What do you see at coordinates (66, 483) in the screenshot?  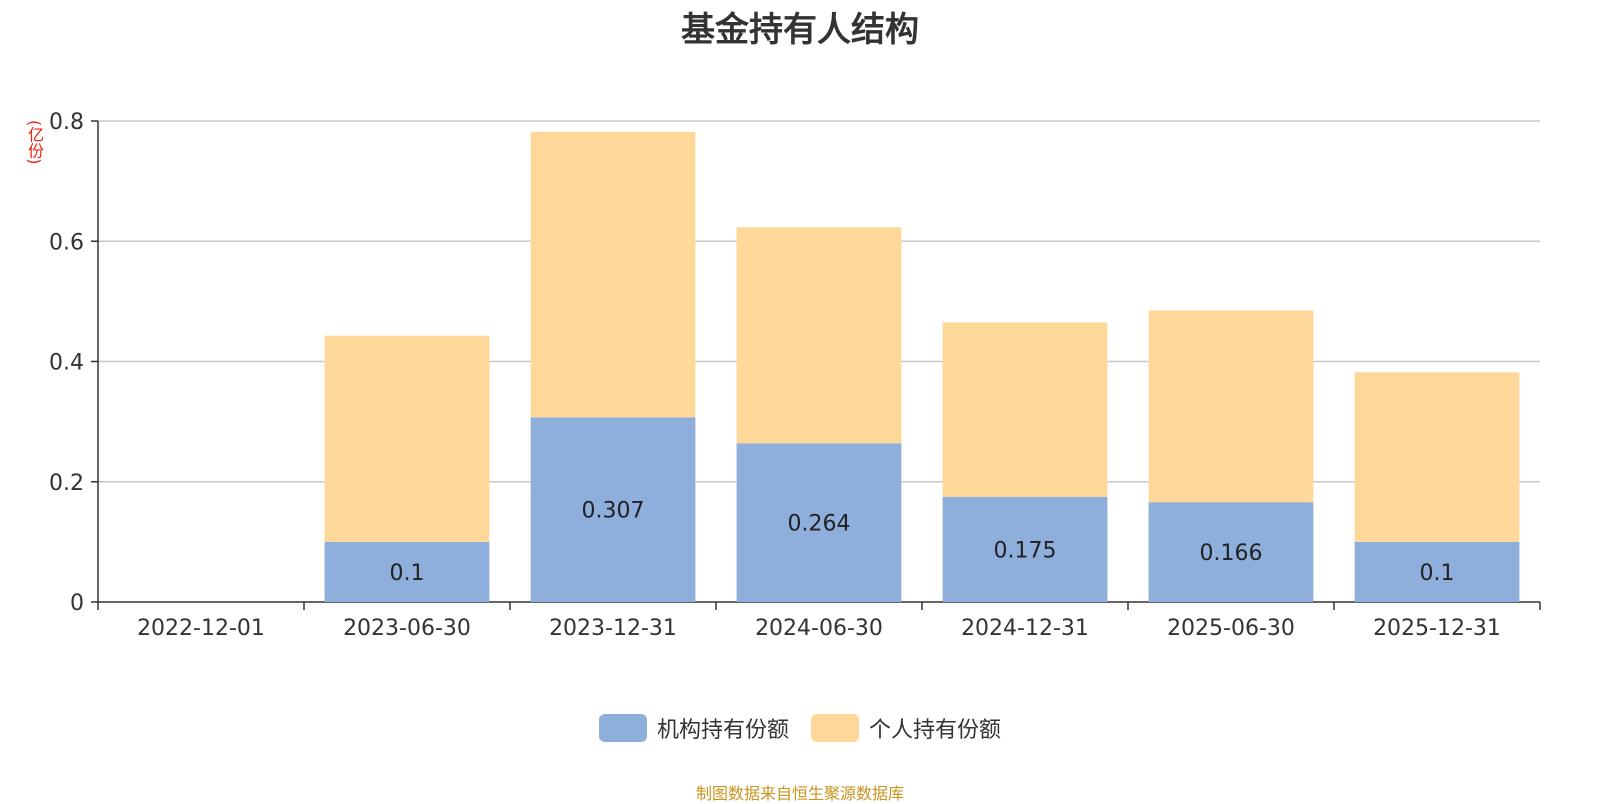 I see `y-tick-label: 0.2` at bounding box center [66, 483].